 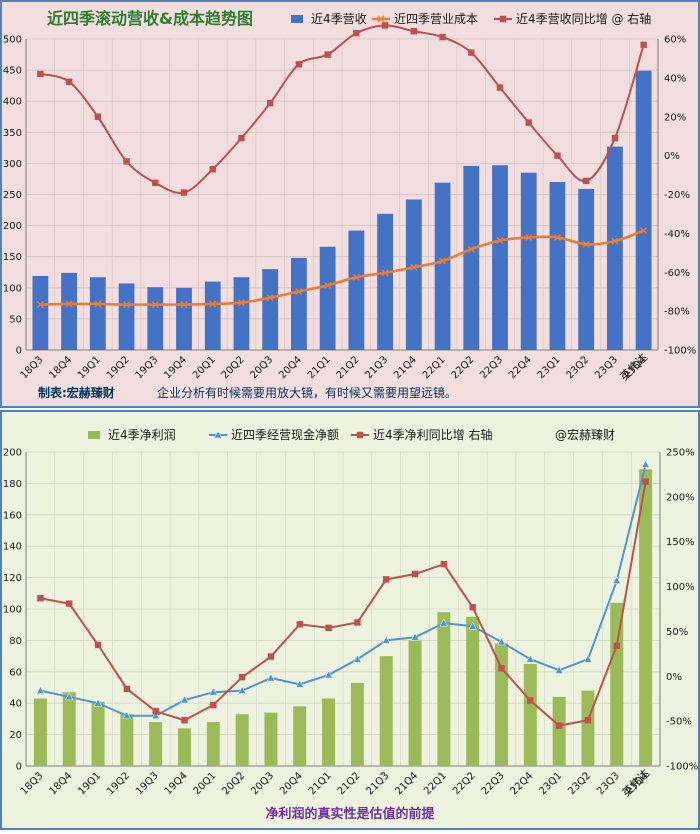 What do you see at coordinates (350, 814) in the screenshot?
I see `footer-caption: 净利润的真实性是估值的前提` at bounding box center [350, 814].